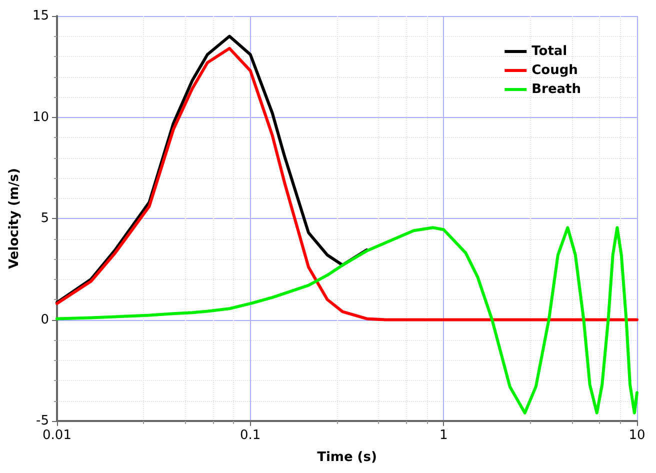 The height and width of the screenshot is (473, 656). I want to click on y-tick-label: 5, so click(44, 218).